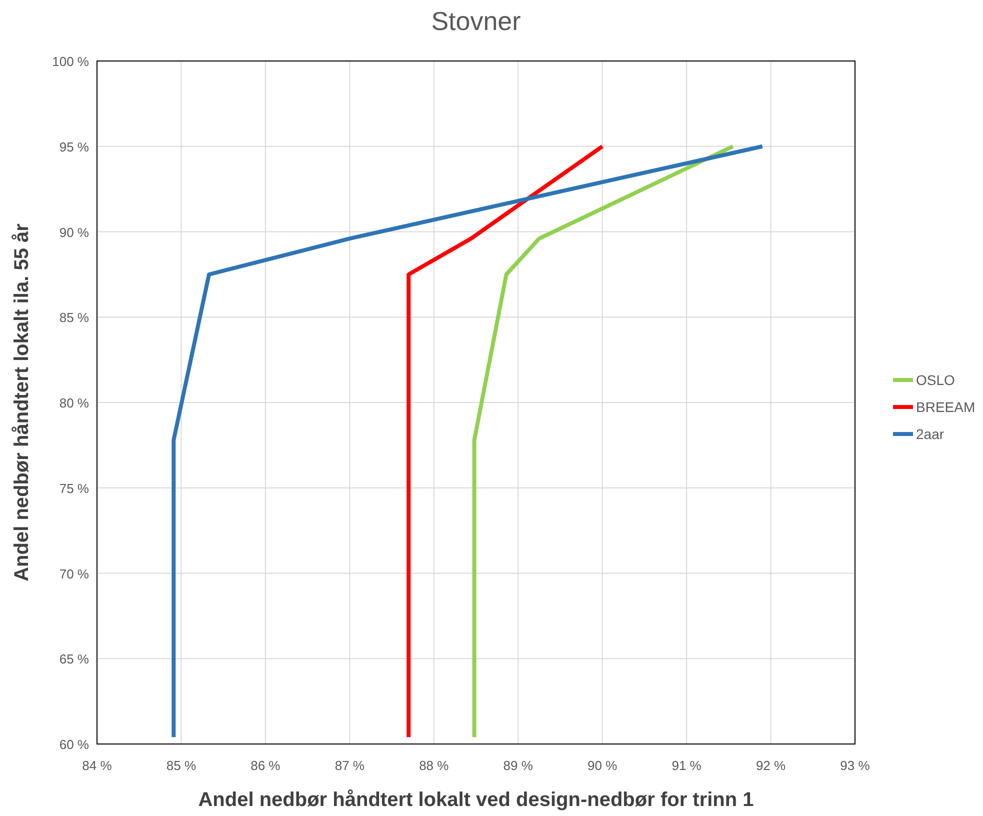 This screenshot has width=983, height=816. Describe the element at coordinates (603, 765) in the screenshot. I see `x-tick-label: 90 %` at that location.